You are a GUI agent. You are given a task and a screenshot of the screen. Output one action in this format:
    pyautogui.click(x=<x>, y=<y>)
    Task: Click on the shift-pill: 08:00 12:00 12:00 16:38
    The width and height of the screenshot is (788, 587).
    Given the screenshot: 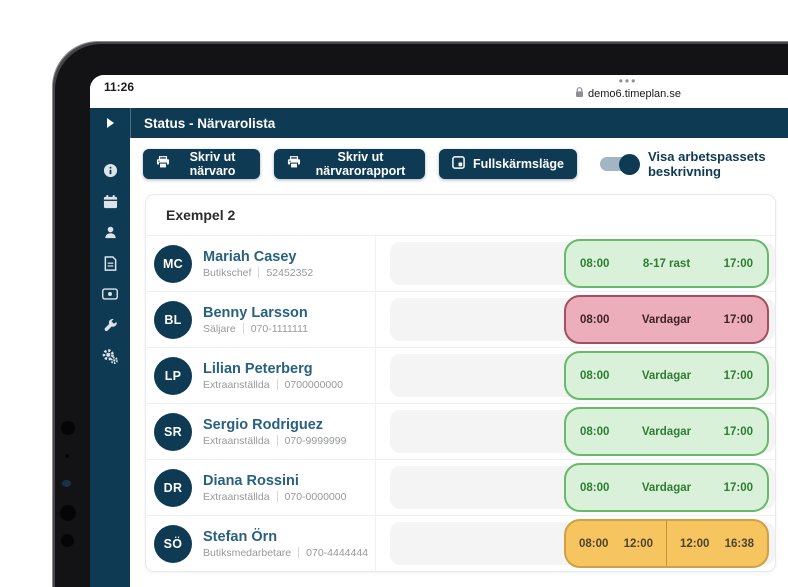 What is the action you would take?
    pyautogui.click(x=666, y=543)
    